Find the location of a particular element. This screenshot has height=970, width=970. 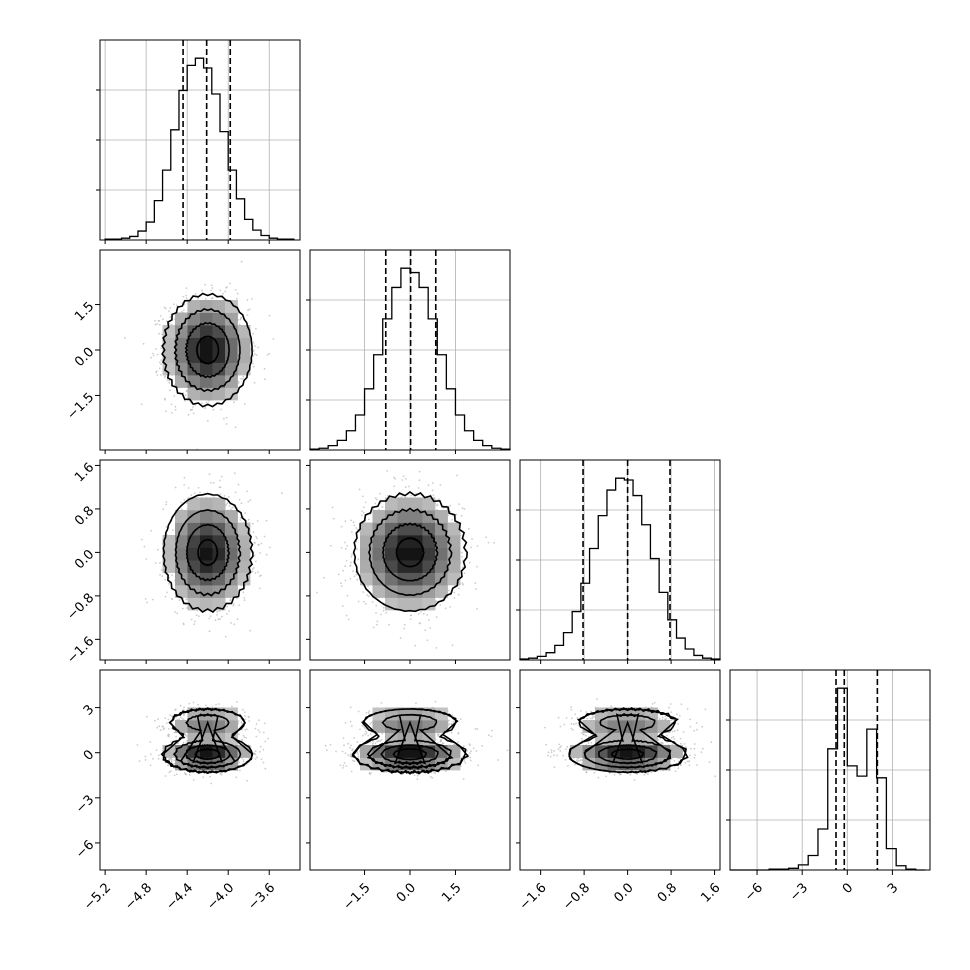

scatter-content is located at coordinates (202, 743).